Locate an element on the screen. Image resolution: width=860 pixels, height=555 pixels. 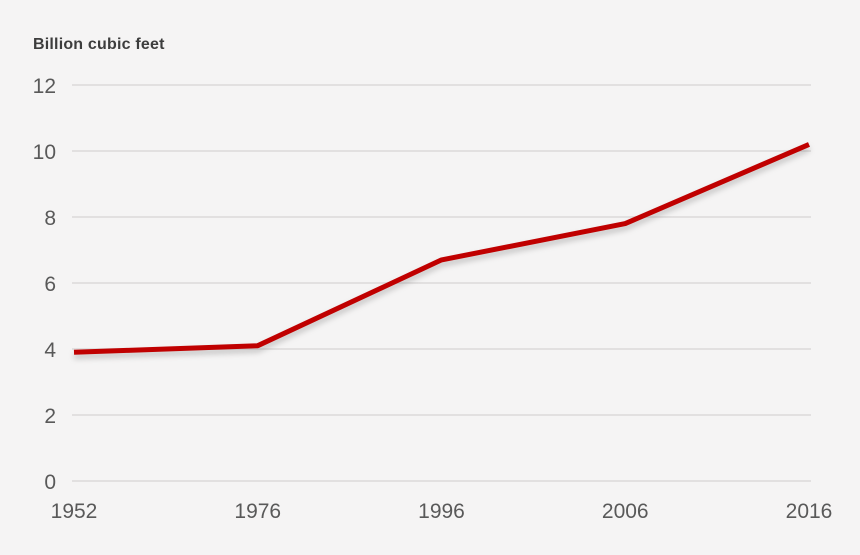
y-axis-tick-label: 8 is located at coordinates (50, 218).